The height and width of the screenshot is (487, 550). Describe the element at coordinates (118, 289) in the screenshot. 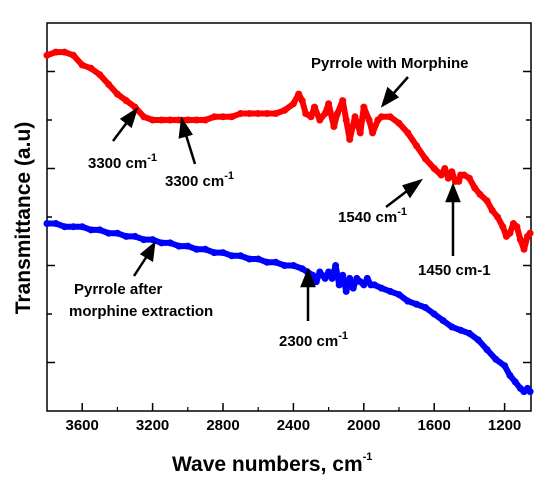

I see `annotation-pyrrole-after-1: Pyrrole after` at that location.